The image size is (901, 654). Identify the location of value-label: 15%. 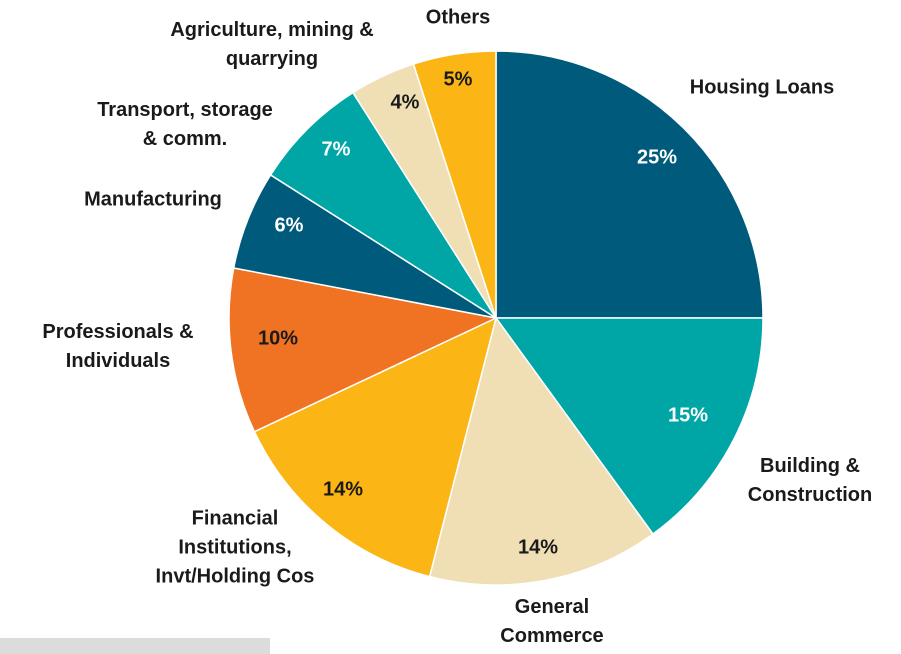
(688, 415).